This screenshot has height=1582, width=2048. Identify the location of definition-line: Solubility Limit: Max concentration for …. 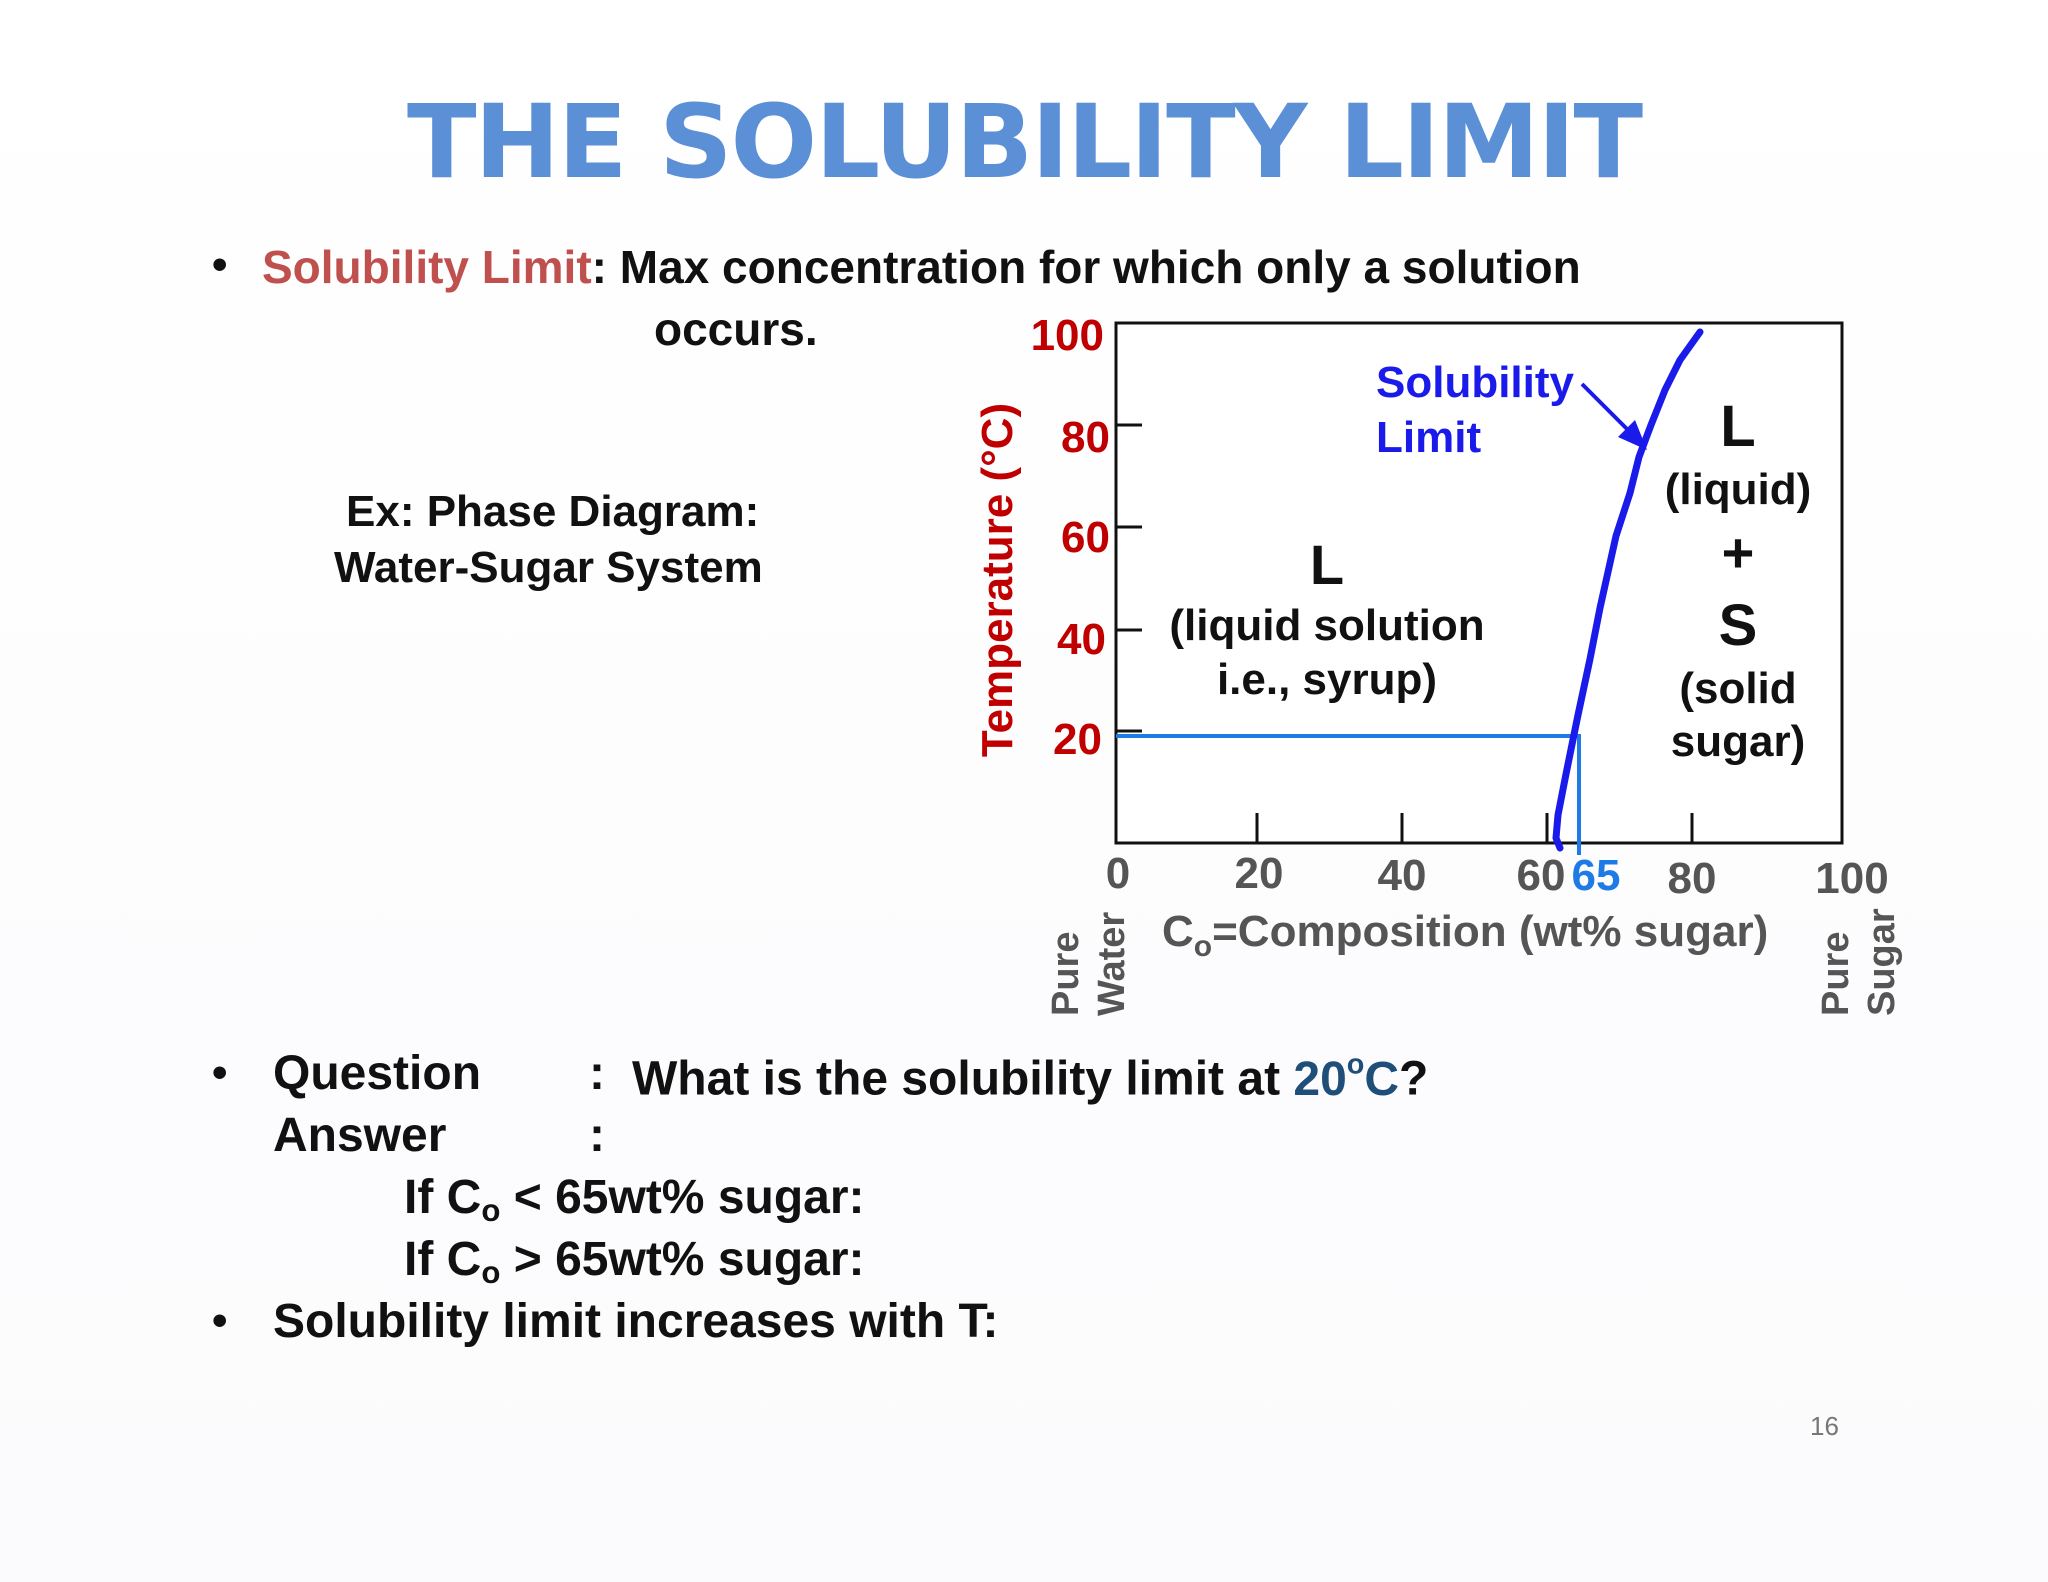
(921, 267).